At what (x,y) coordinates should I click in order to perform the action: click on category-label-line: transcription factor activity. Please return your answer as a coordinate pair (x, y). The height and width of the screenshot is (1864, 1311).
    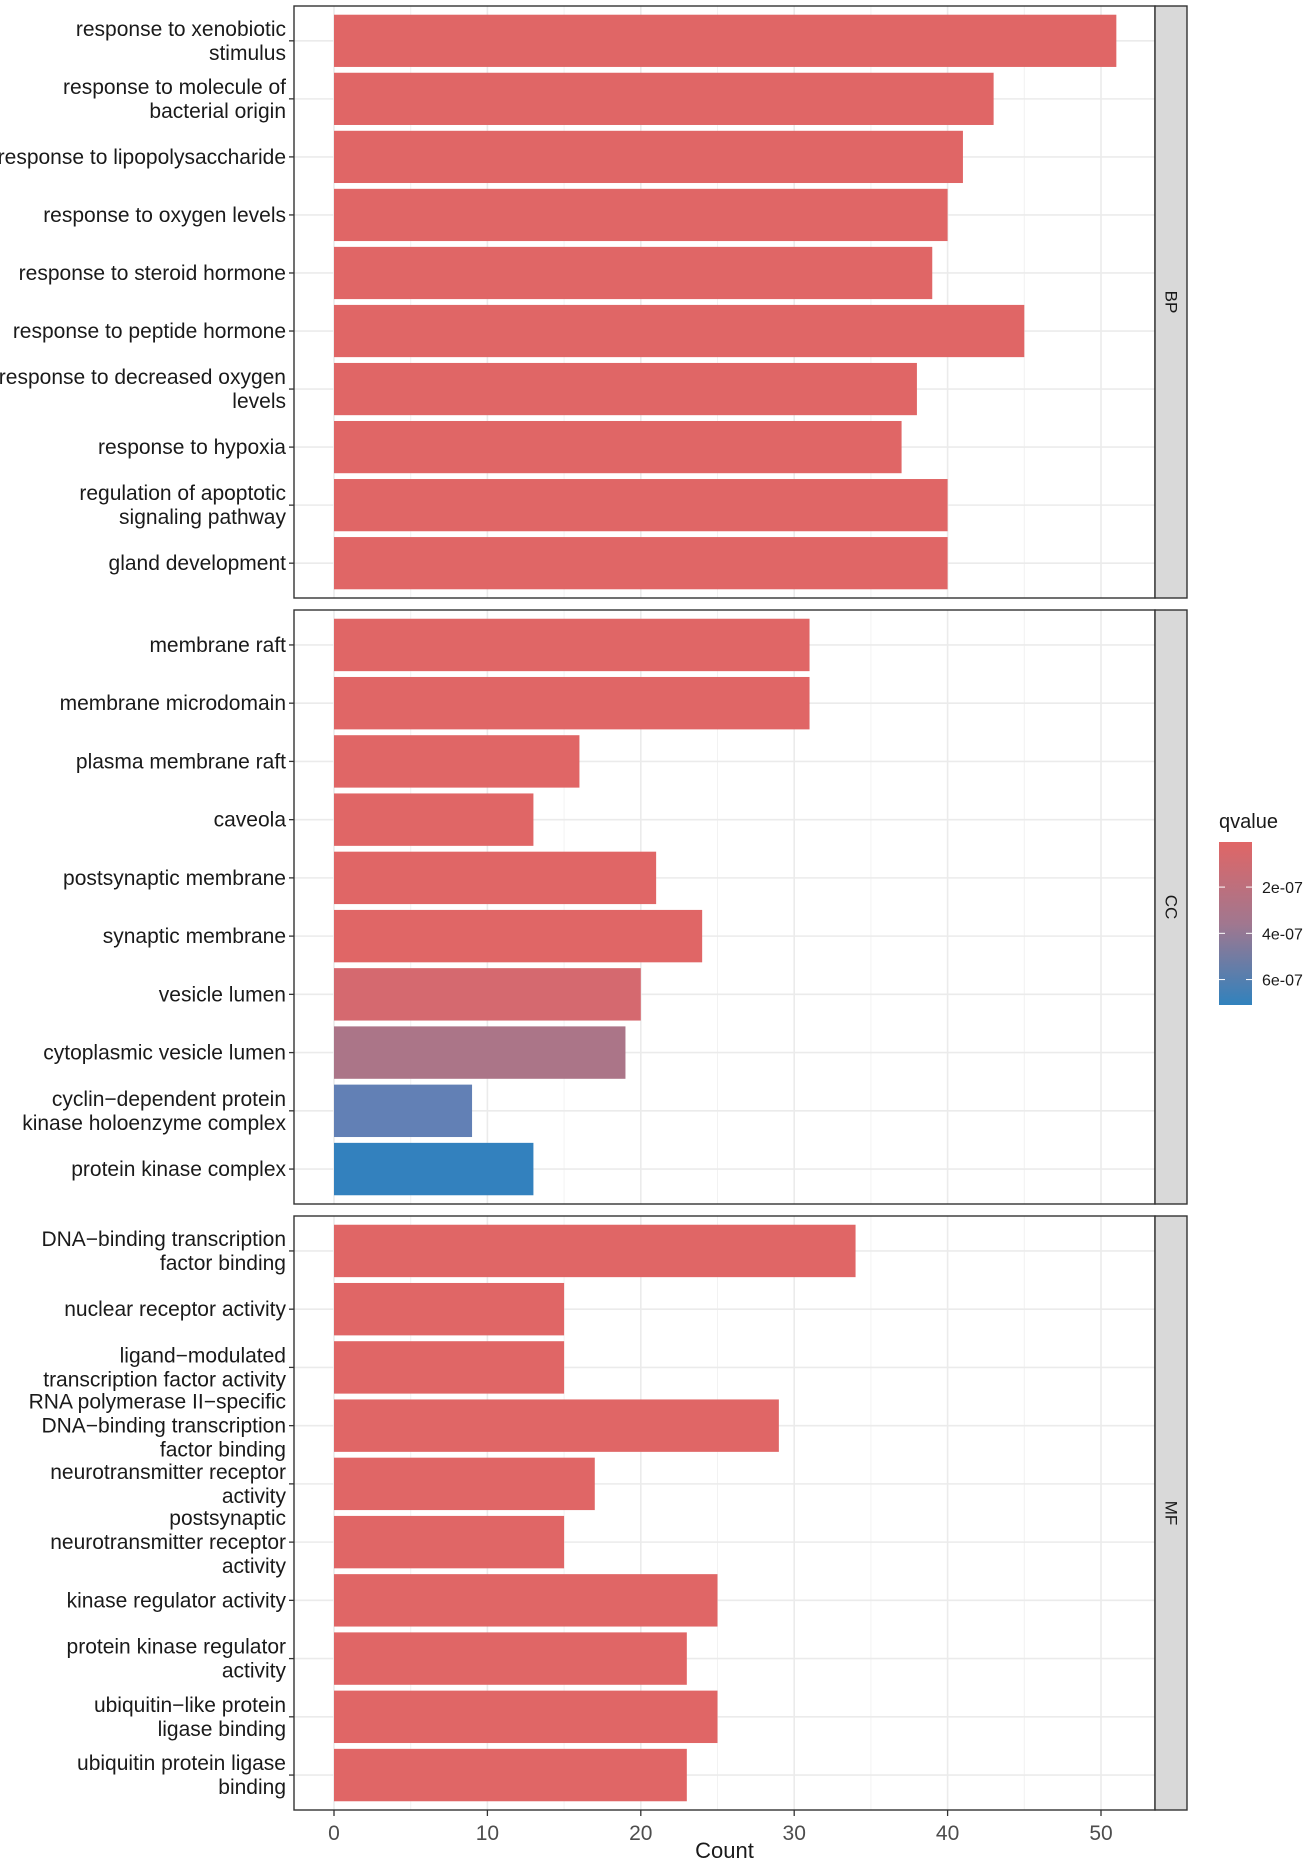
    Looking at the image, I should click on (164, 1379).